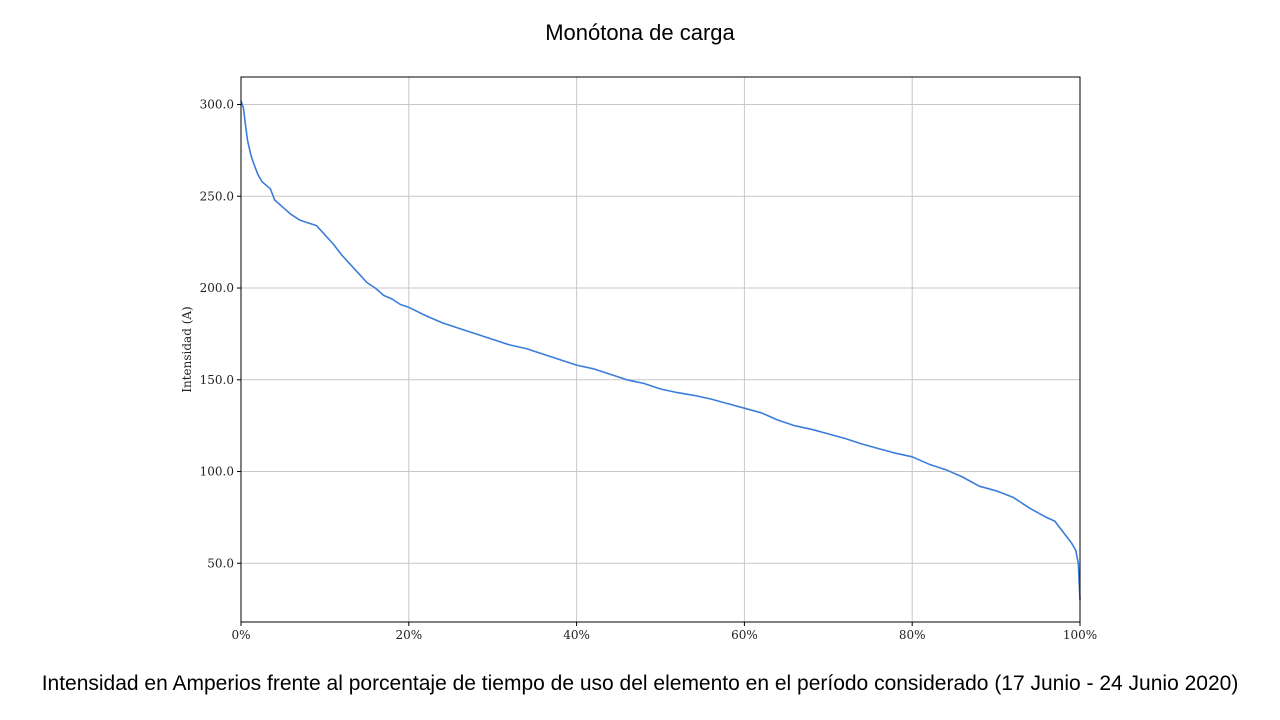 The image size is (1280, 720). I want to click on y-tick-label: 100.0, so click(217, 472).